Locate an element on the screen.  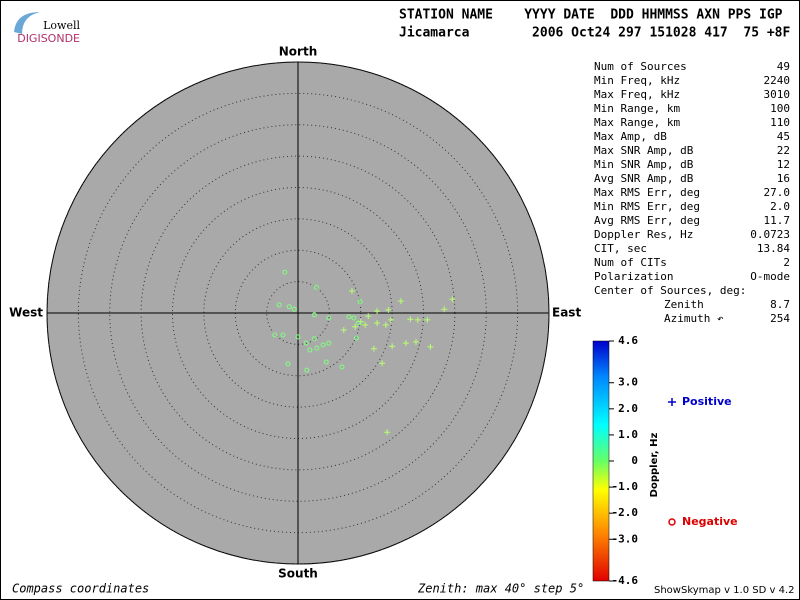
stat-label: Min Range, km is located at coordinates (637, 108).